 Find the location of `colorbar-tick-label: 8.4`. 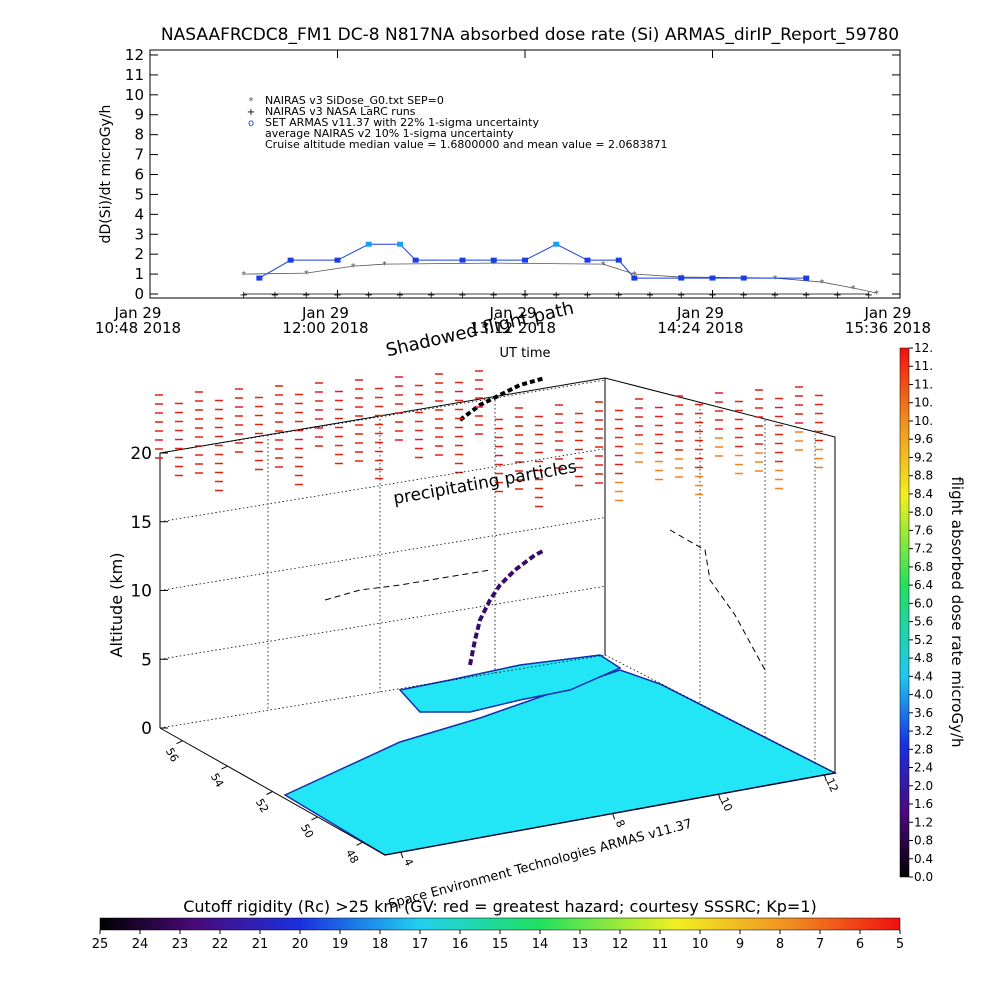

colorbar-tick-label: 8.4 is located at coordinates (923, 494).